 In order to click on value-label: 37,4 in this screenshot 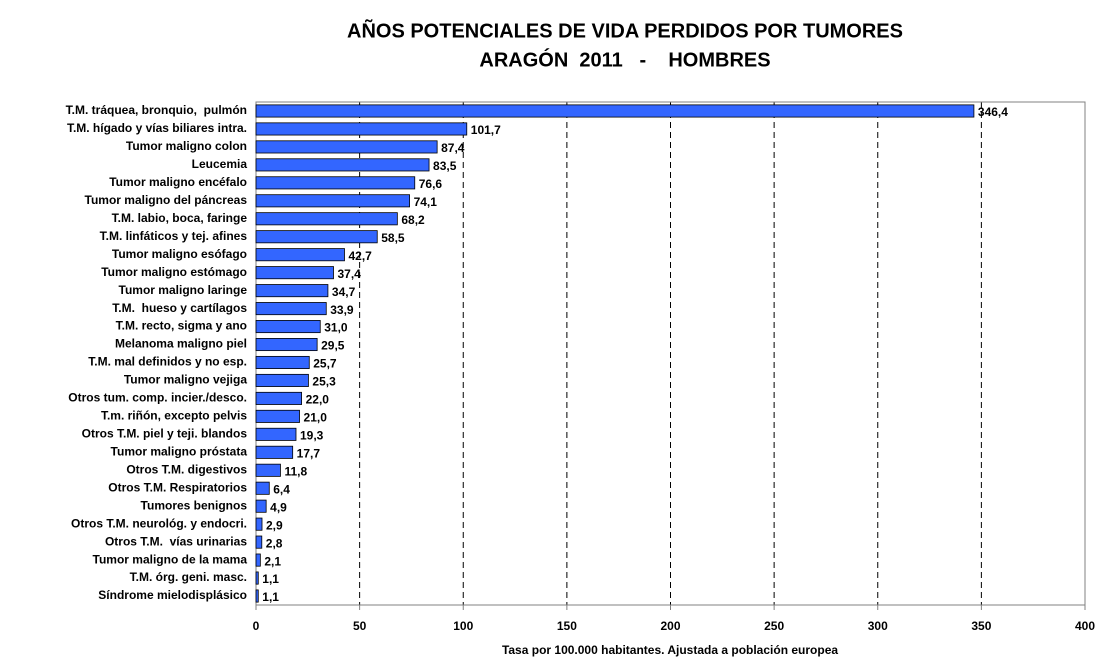, I will do `click(350, 274)`.